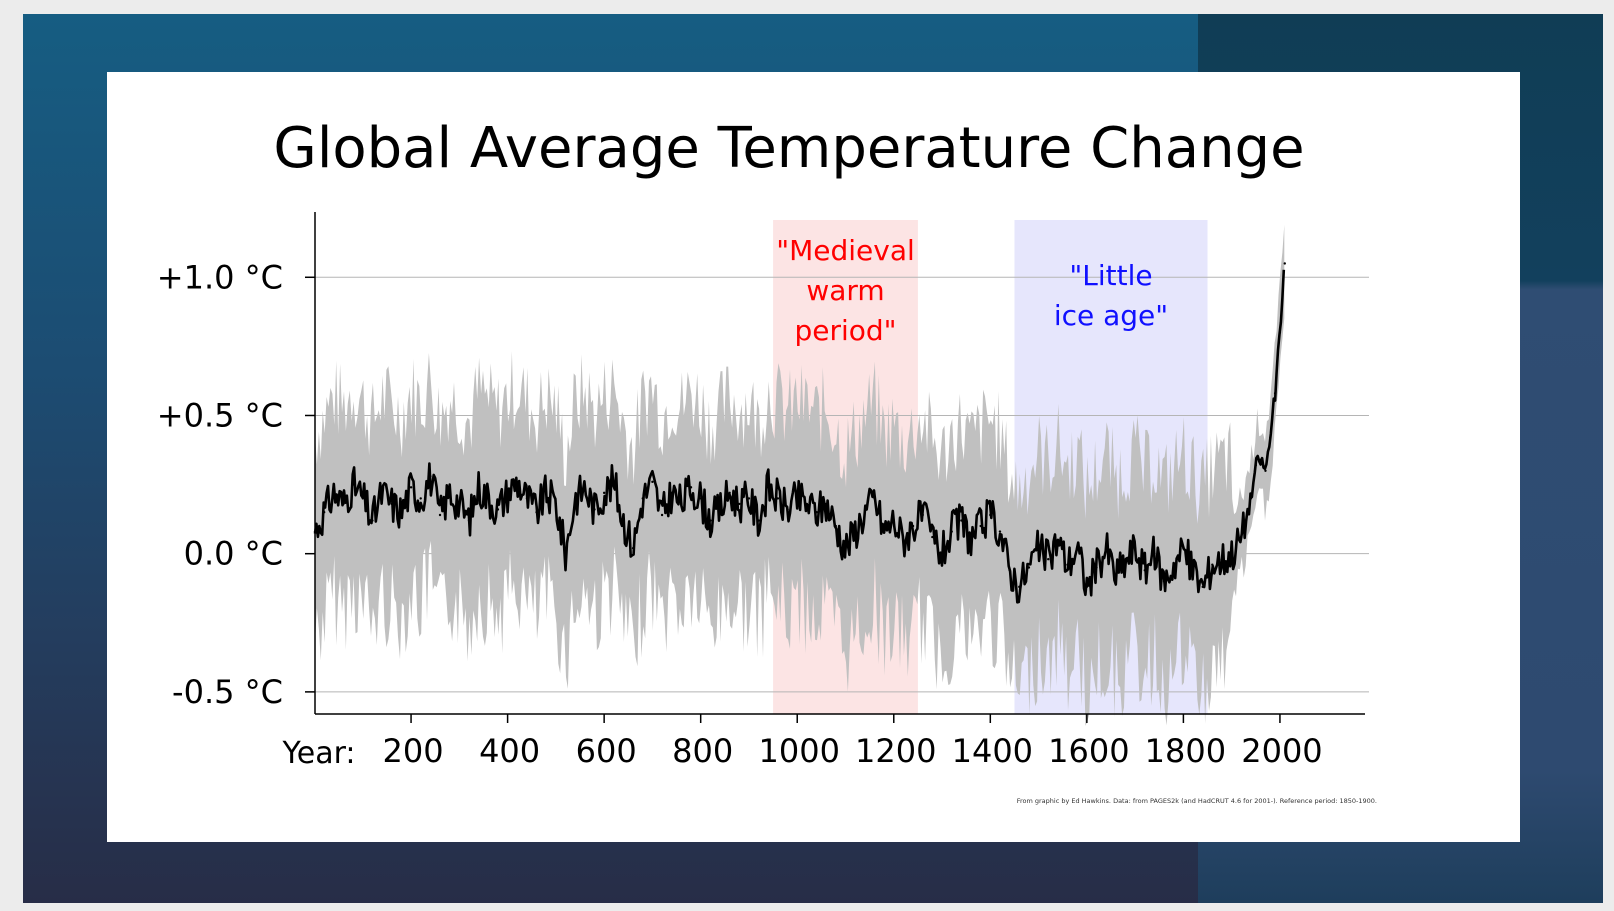  I want to click on region-label-line: warm, so click(845, 290).